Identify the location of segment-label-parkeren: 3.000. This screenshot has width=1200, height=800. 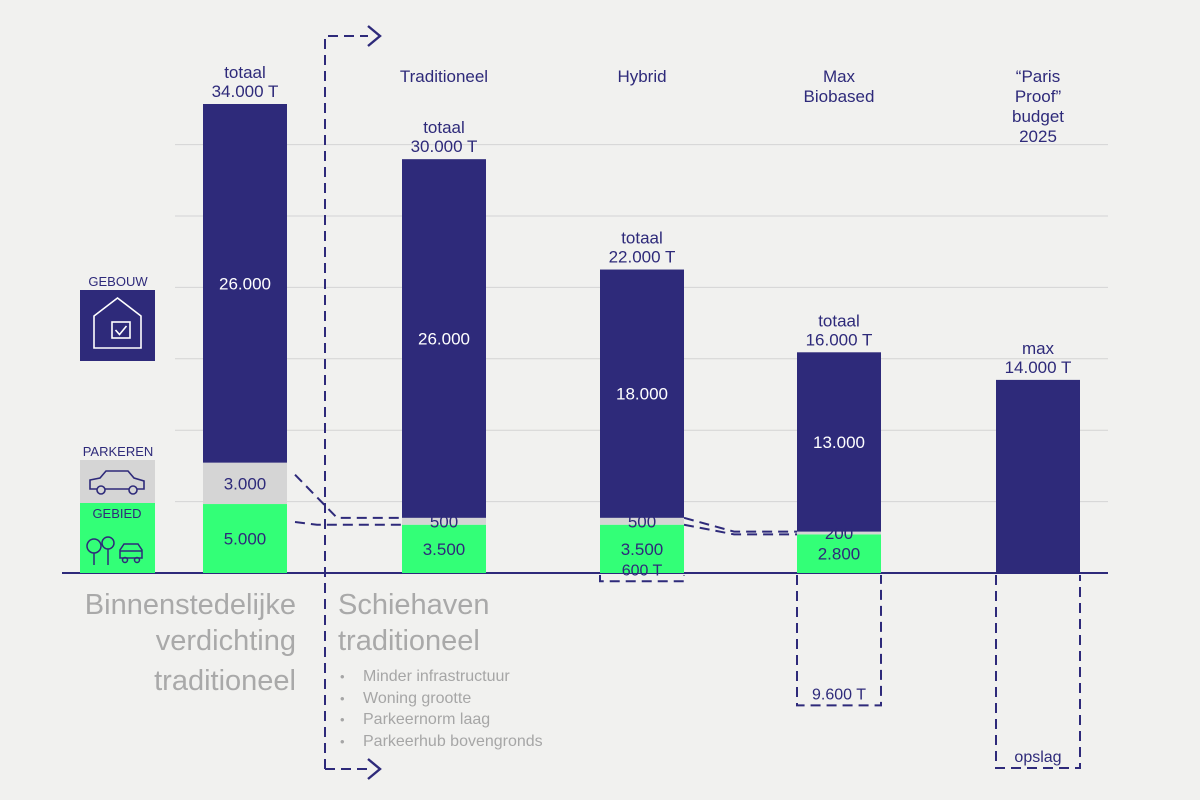
(245, 483).